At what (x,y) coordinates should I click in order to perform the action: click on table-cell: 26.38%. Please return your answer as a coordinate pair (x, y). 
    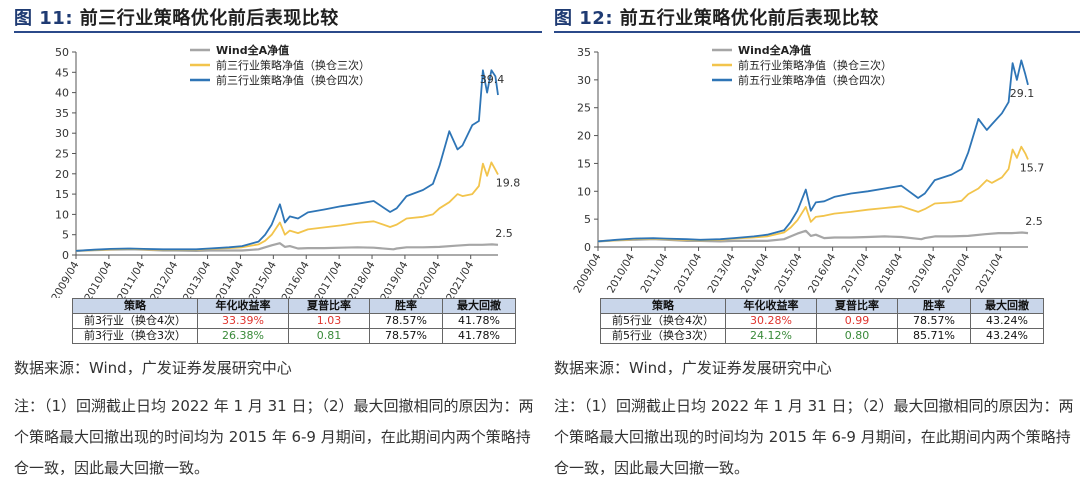
    Looking at the image, I should click on (243, 336).